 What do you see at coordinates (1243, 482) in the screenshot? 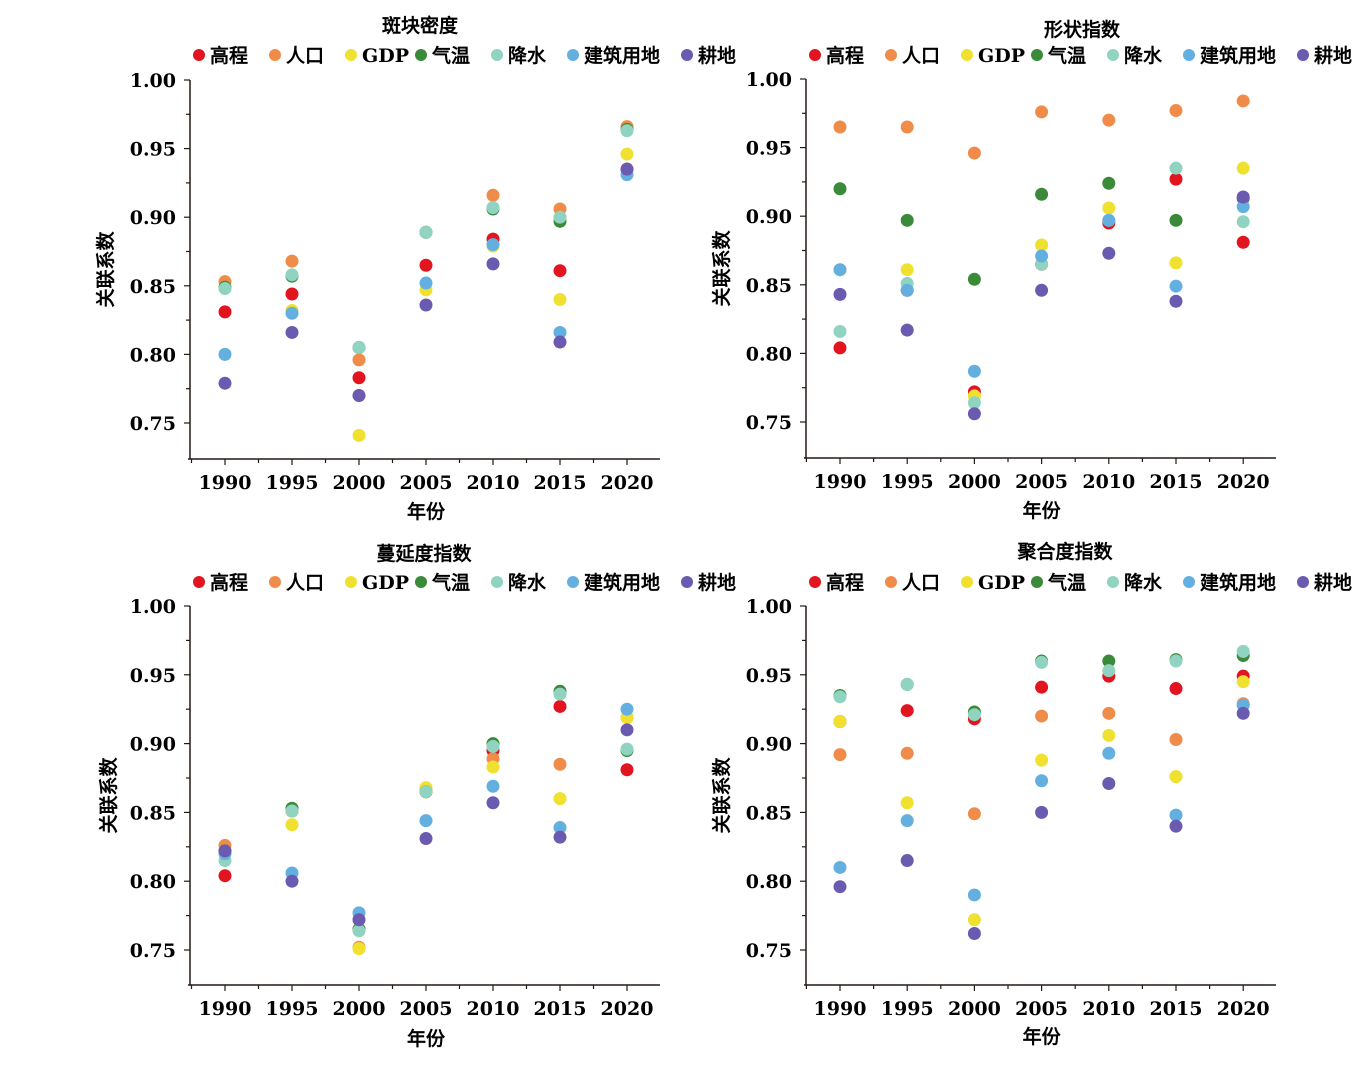
I see `x-tick-label: 2020` at bounding box center [1243, 482].